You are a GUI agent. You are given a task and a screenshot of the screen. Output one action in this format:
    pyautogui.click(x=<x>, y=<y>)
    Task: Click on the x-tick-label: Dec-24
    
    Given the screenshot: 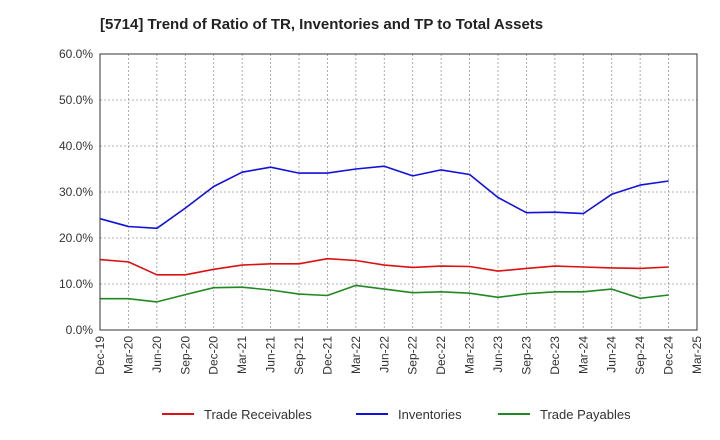 What is the action you would take?
    pyautogui.click(x=669, y=355)
    